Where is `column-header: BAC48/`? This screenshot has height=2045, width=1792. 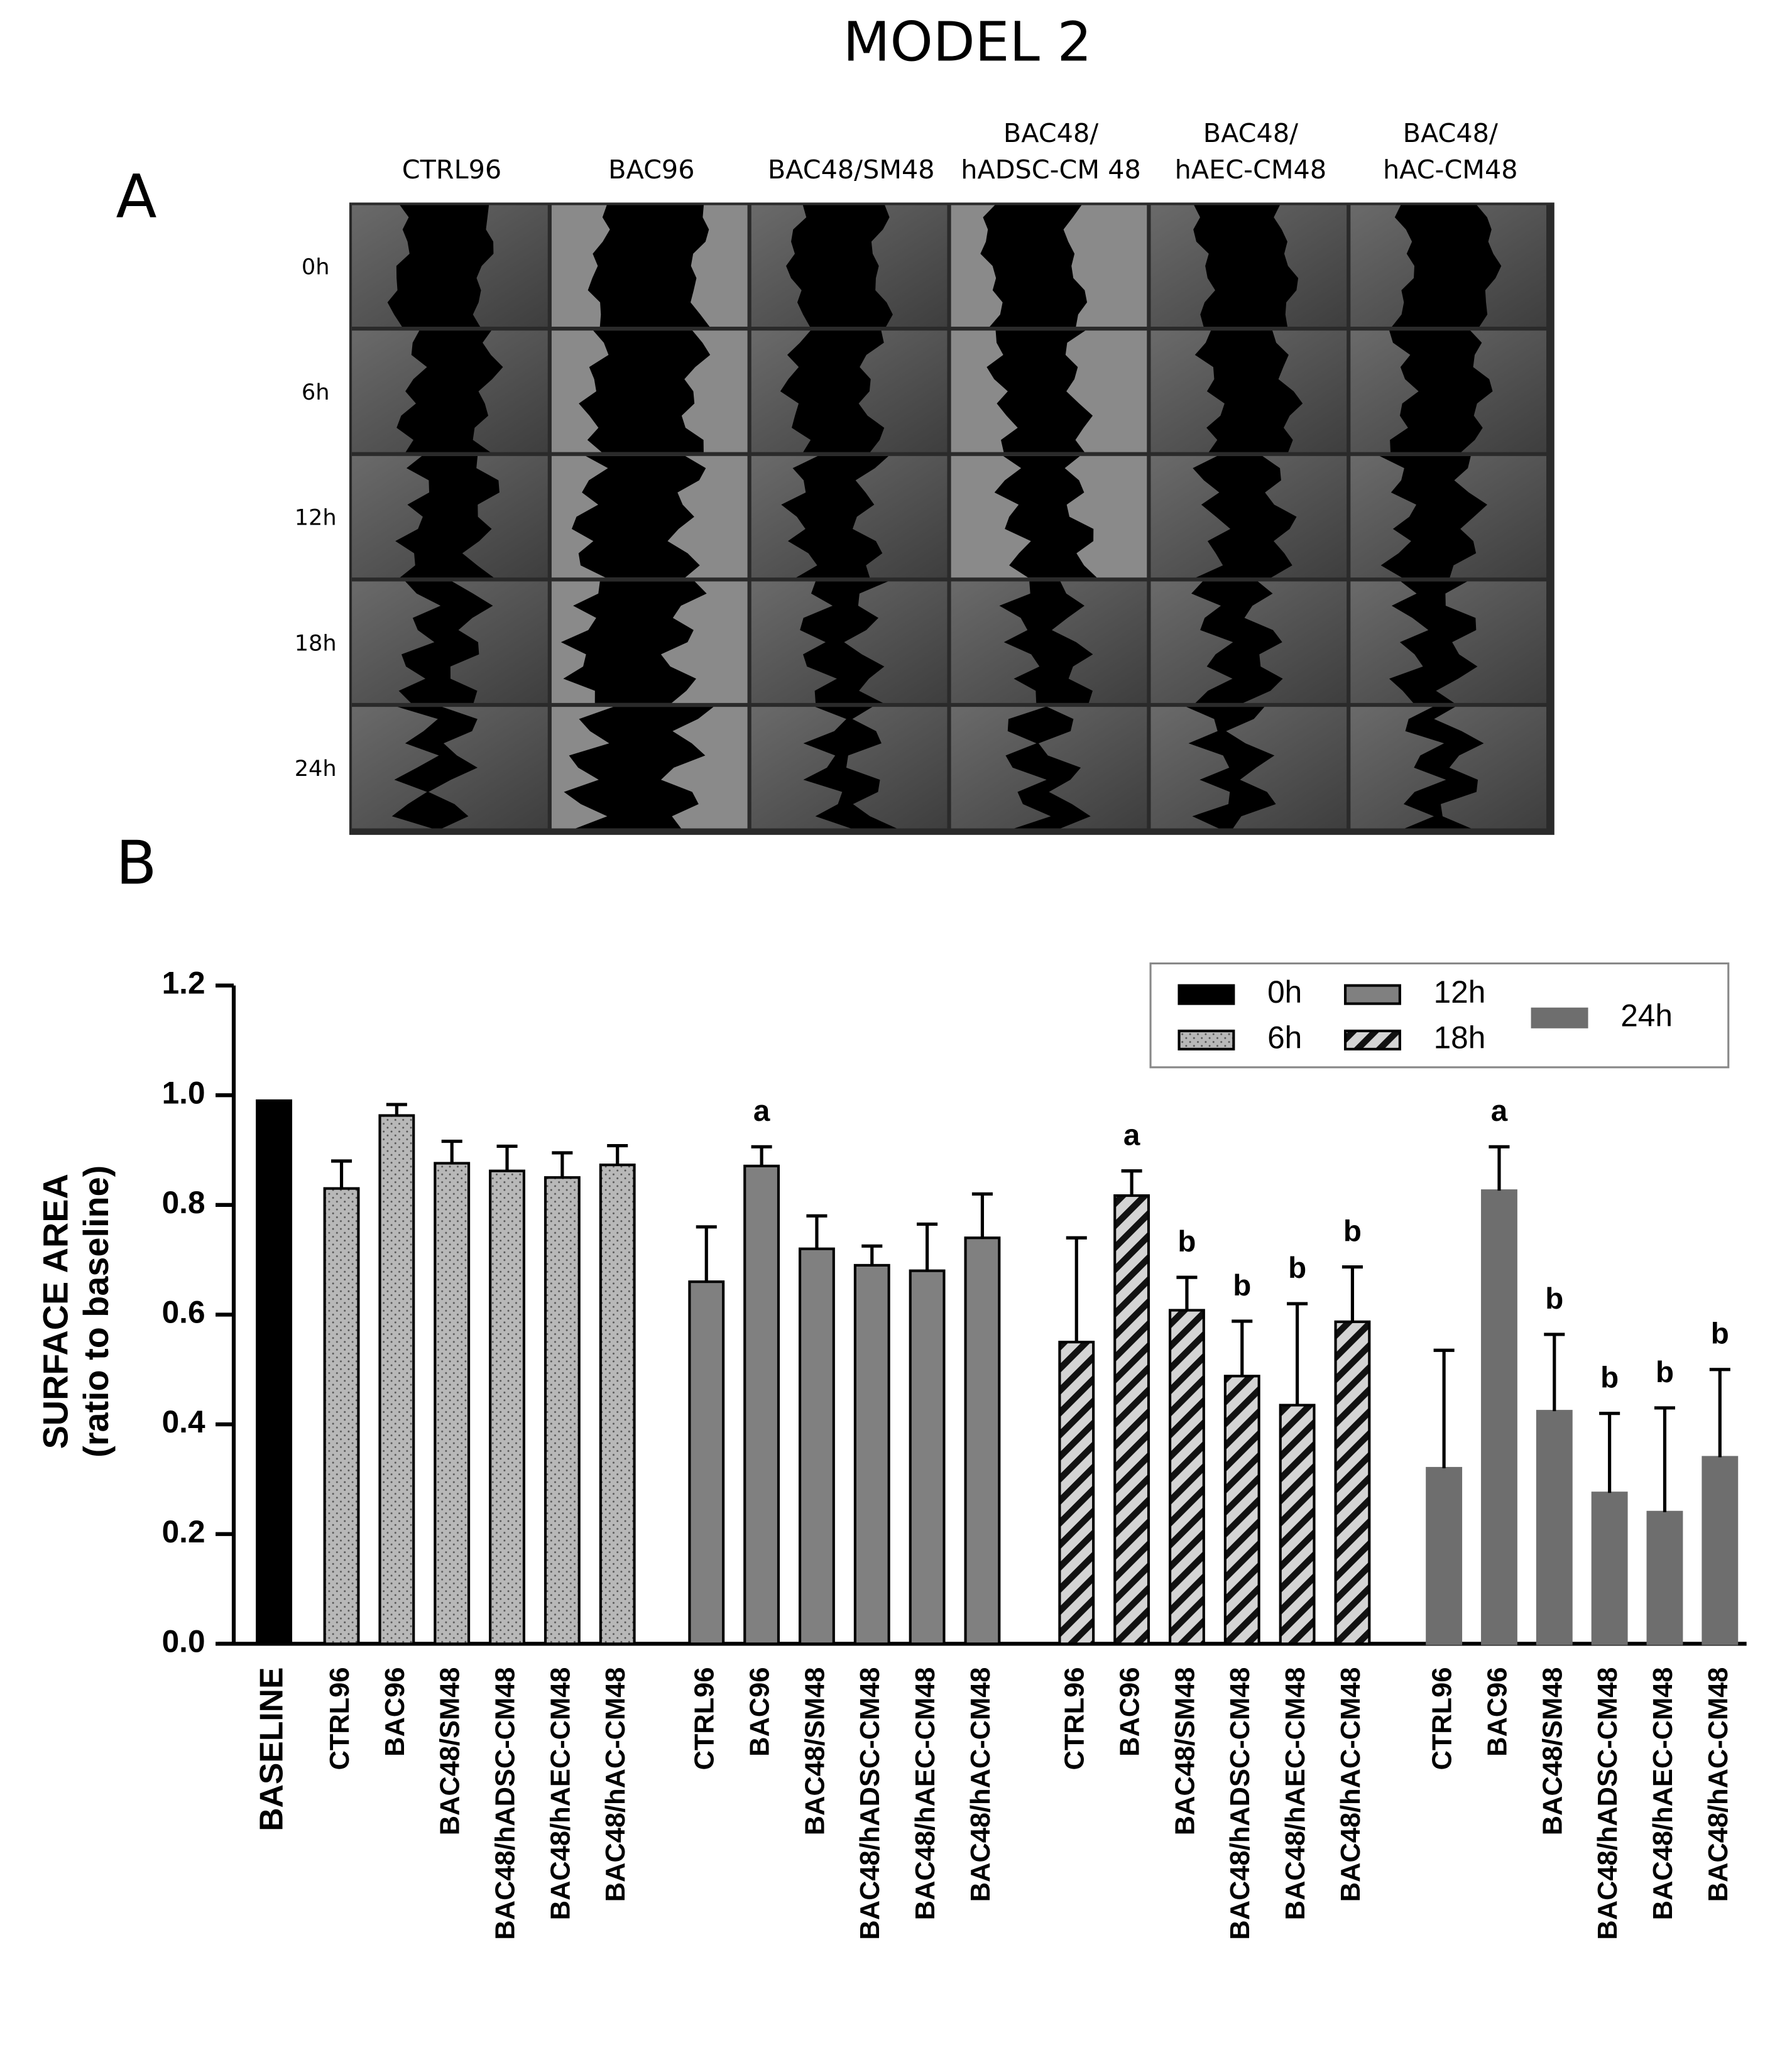
column-header: BAC48/ is located at coordinates (1450, 133).